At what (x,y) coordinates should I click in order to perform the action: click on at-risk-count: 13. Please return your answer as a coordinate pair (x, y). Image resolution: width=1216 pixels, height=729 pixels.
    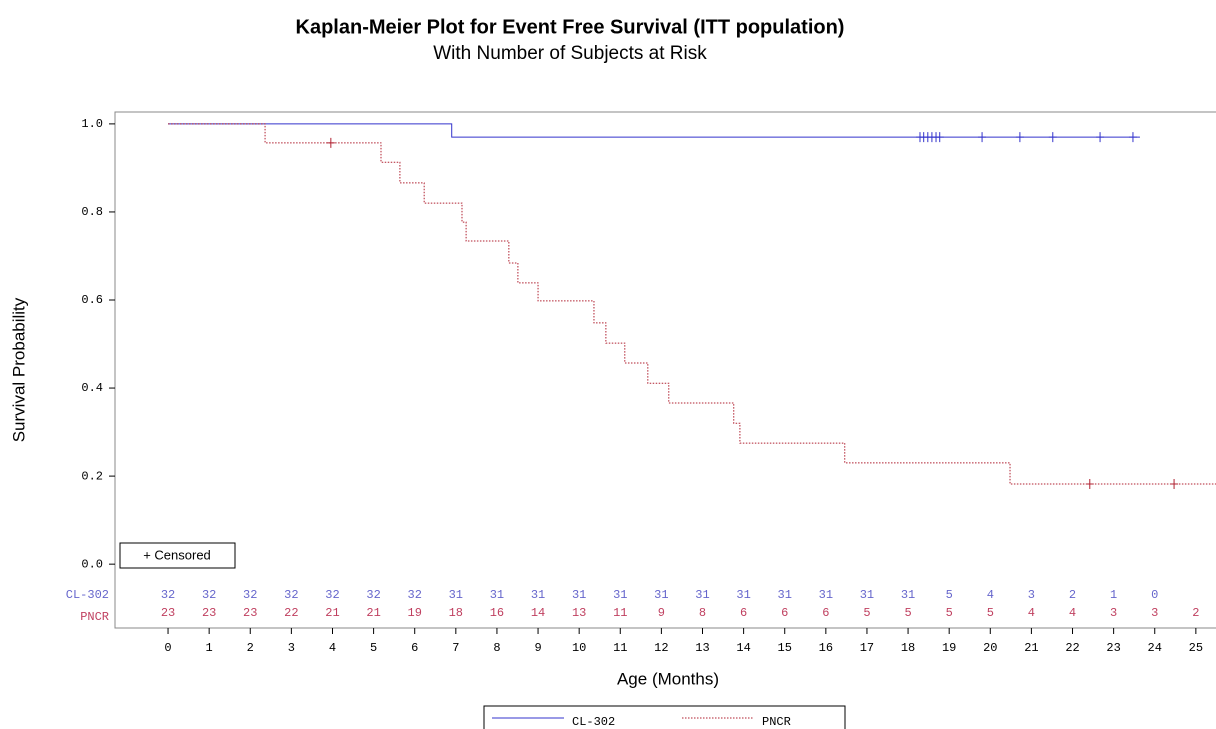
    Looking at the image, I should click on (579, 613).